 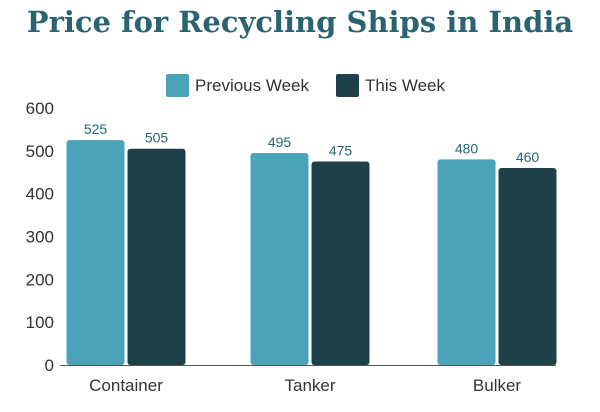 I want to click on bar-previous-week-bulker, so click(x=466, y=262).